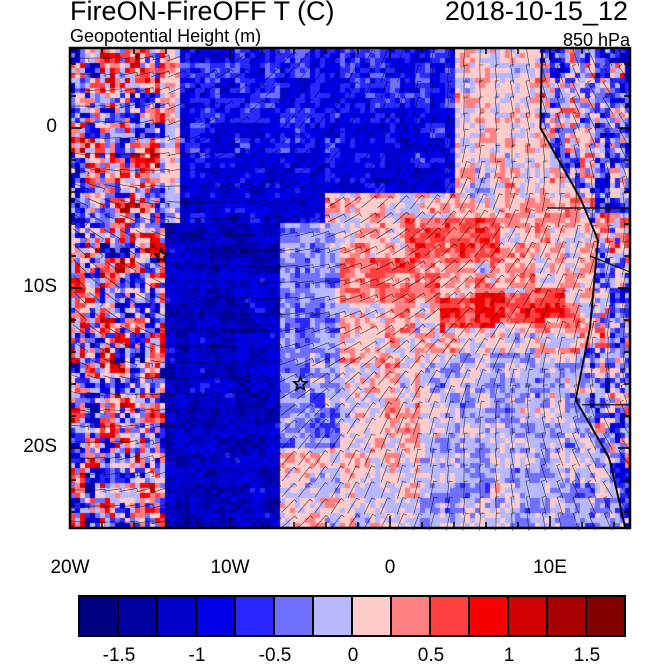 The image size is (650, 667). Describe the element at coordinates (70, 567) in the screenshot. I see `x-tick-label: 20W` at that location.